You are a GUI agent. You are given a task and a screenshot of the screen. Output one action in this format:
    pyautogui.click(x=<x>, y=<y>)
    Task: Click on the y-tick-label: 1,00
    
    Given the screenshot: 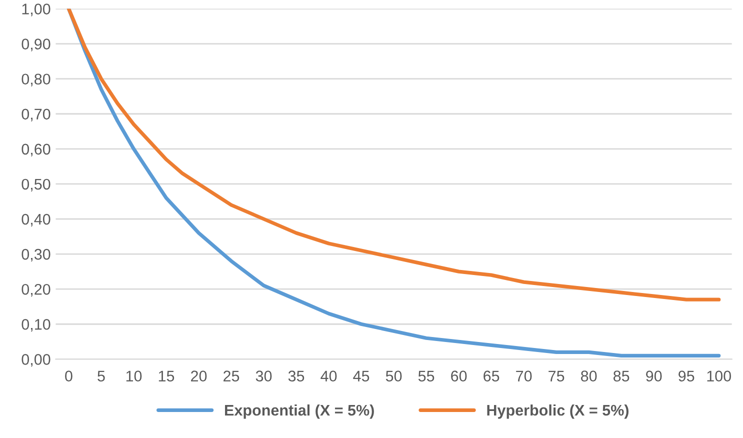 What is the action you would take?
    pyautogui.click(x=36, y=10)
    